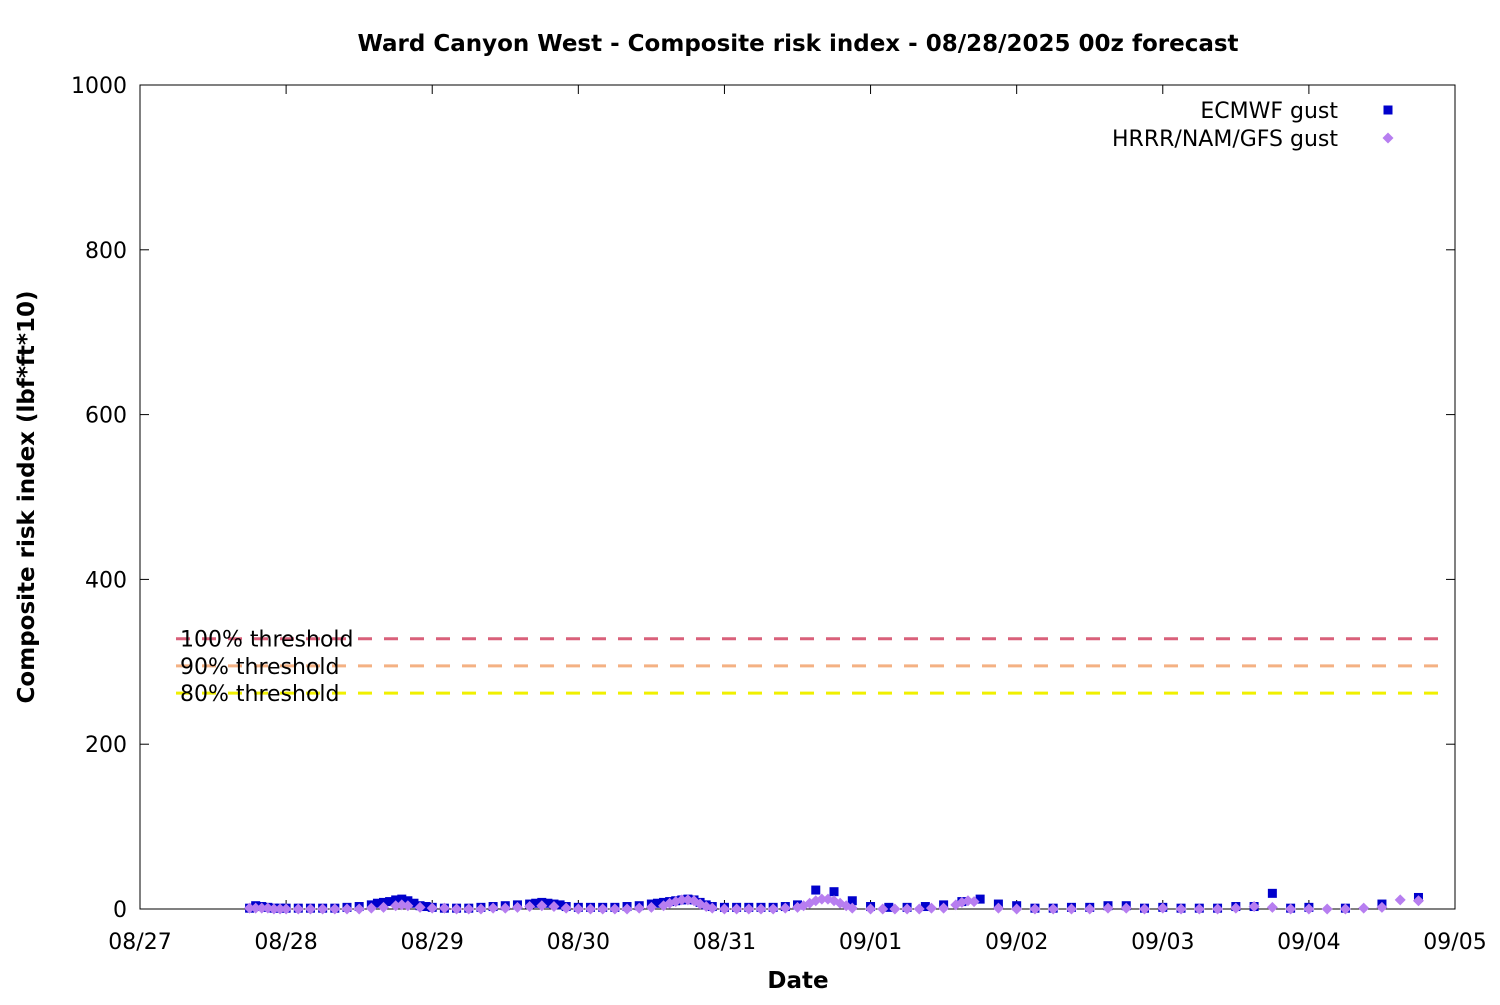 The image size is (1500, 1005). Describe the element at coordinates (285, 942) in the screenshot. I see `x-tick-label: 08/28` at that location.